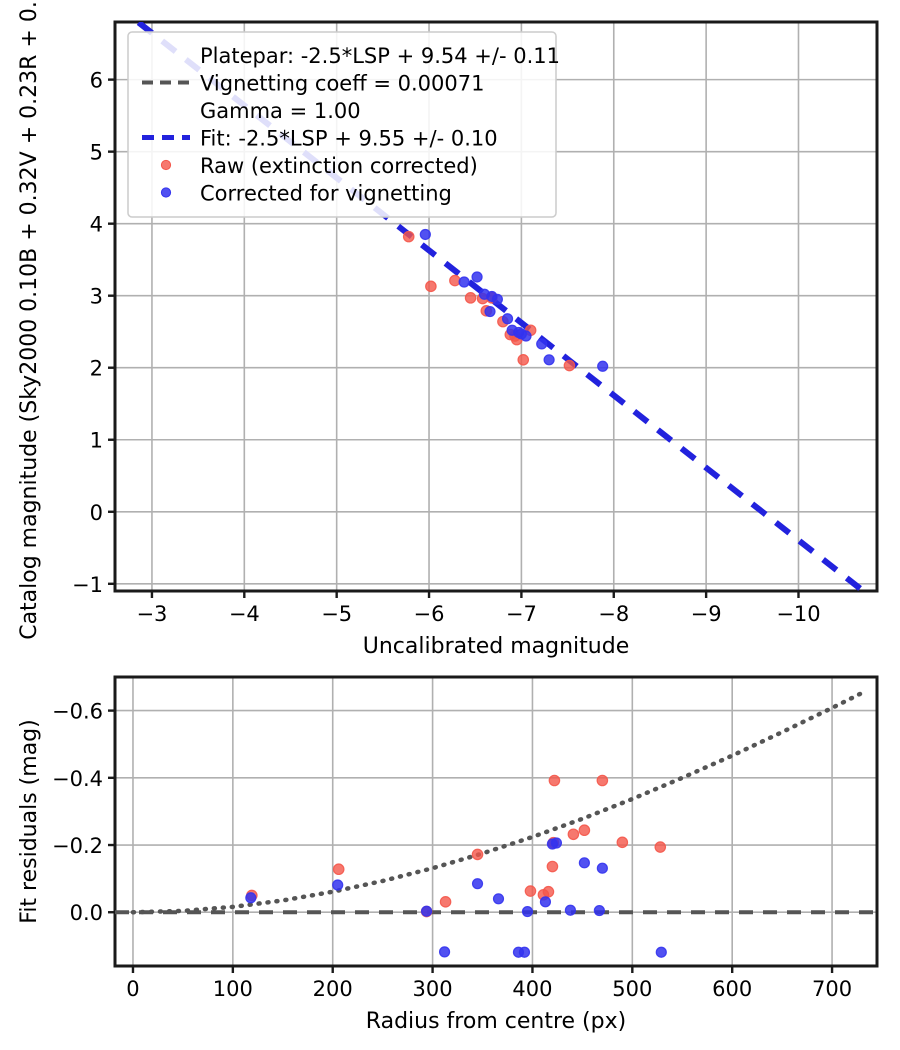 This screenshot has height=1050, width=900. Describe the element at coordinates (96, 513) in the screenshot. I see `ytick-label-1: 0` at that location.